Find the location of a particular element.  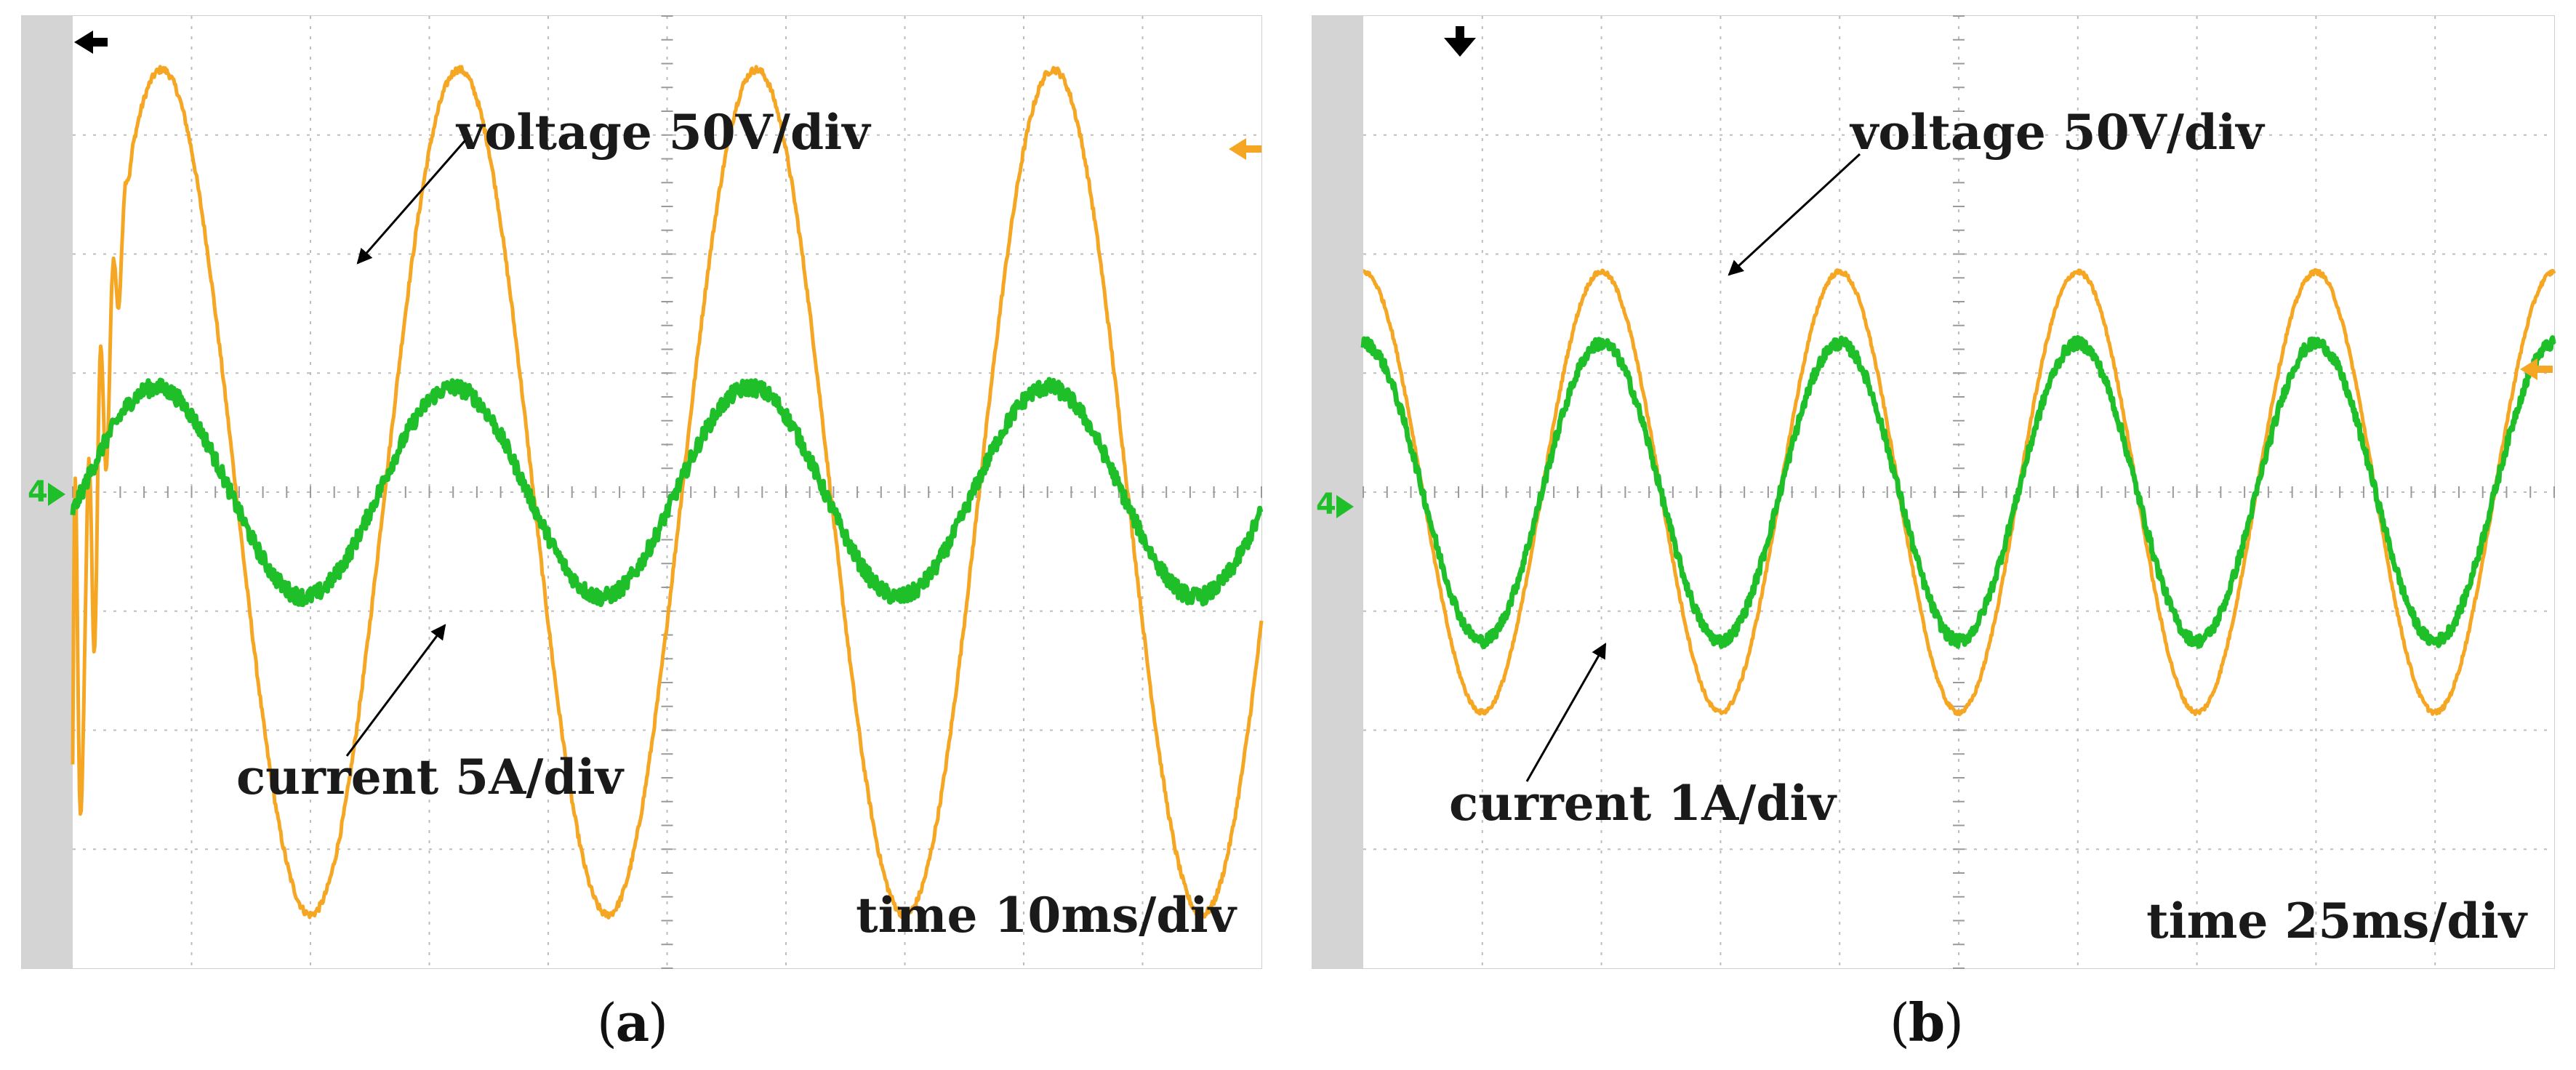

caption-a: ( a ) is located at coordinates (632, 1022).